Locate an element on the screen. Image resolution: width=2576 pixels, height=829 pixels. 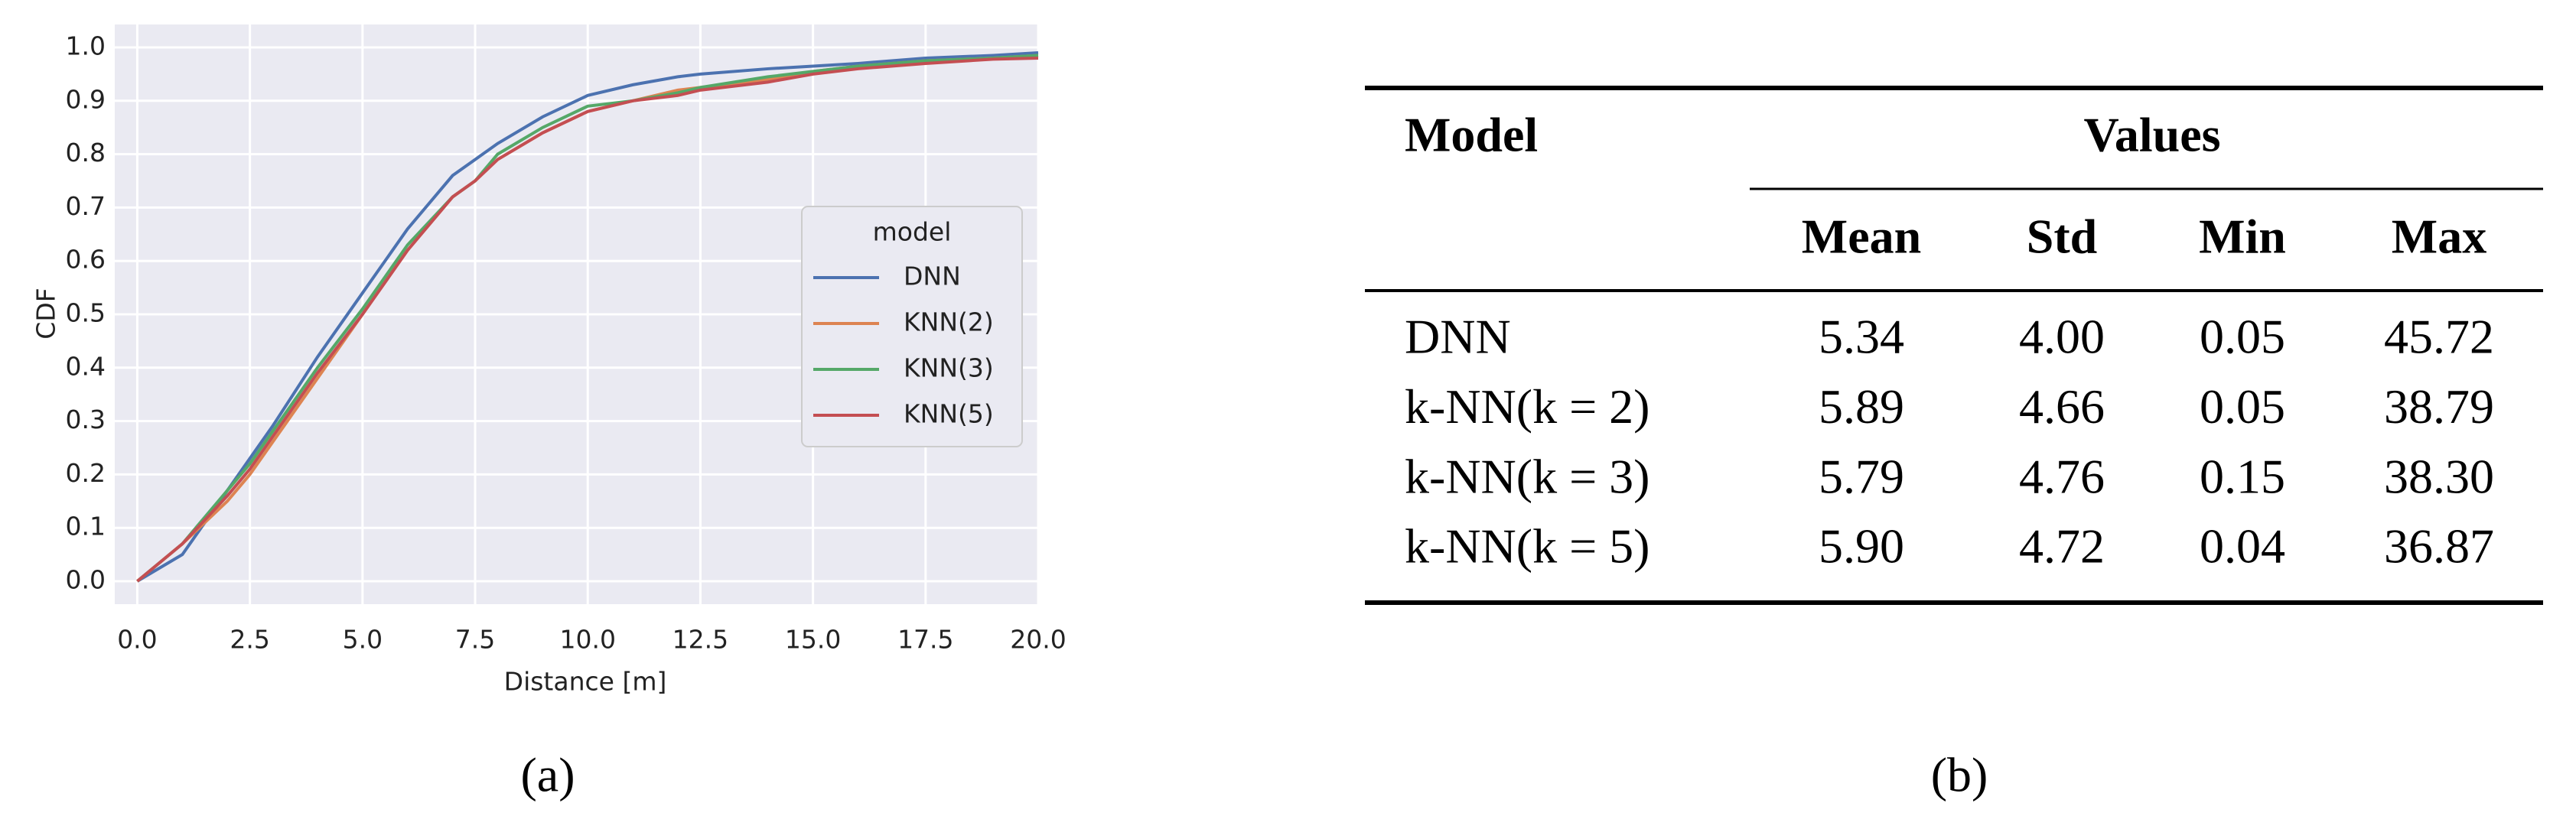
table-cell: 5.89 is located at coordinates (1861, 406).